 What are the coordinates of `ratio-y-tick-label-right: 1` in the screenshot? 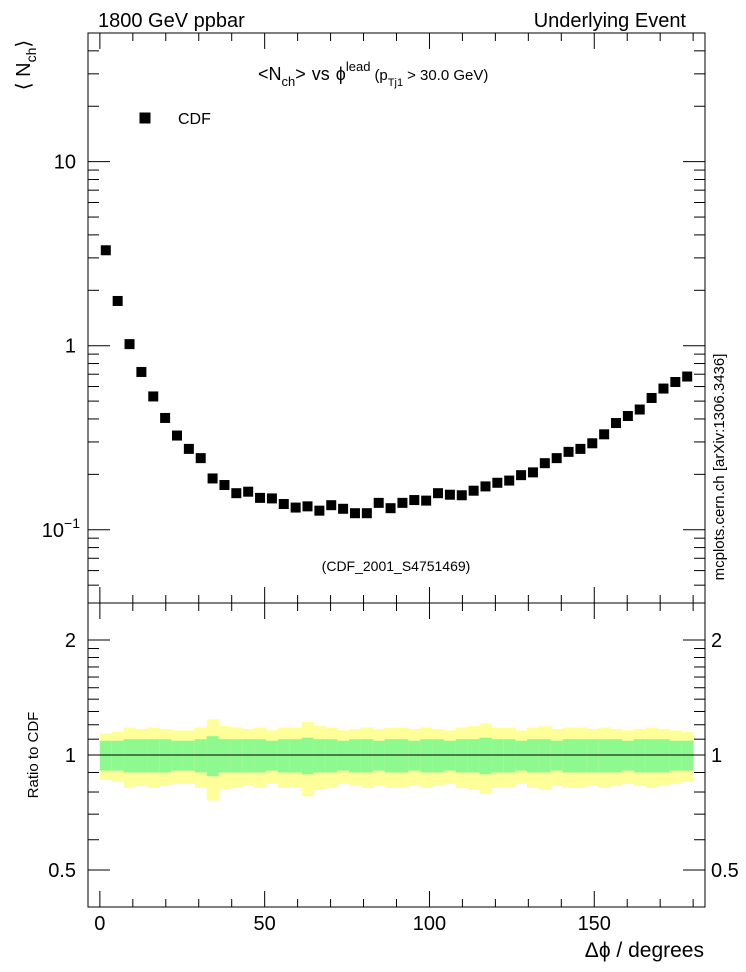 It's located at (716, 756).